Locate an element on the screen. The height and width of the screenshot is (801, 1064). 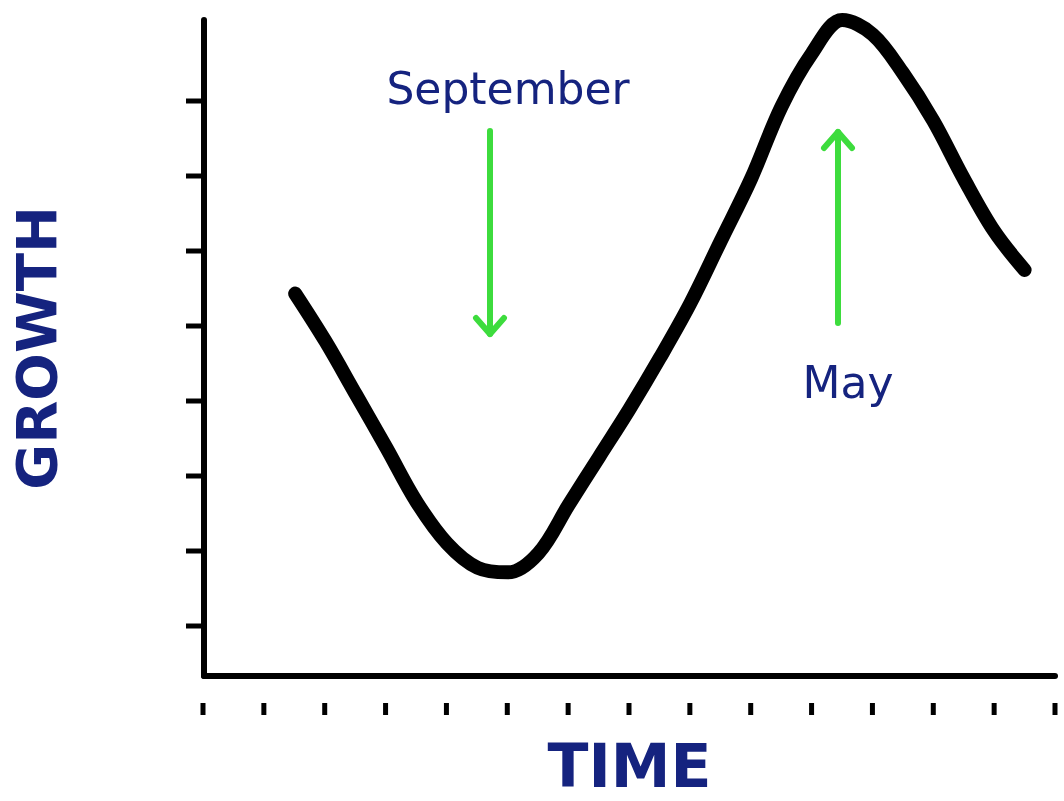
annotation: May is located at coordinates (848, 382).